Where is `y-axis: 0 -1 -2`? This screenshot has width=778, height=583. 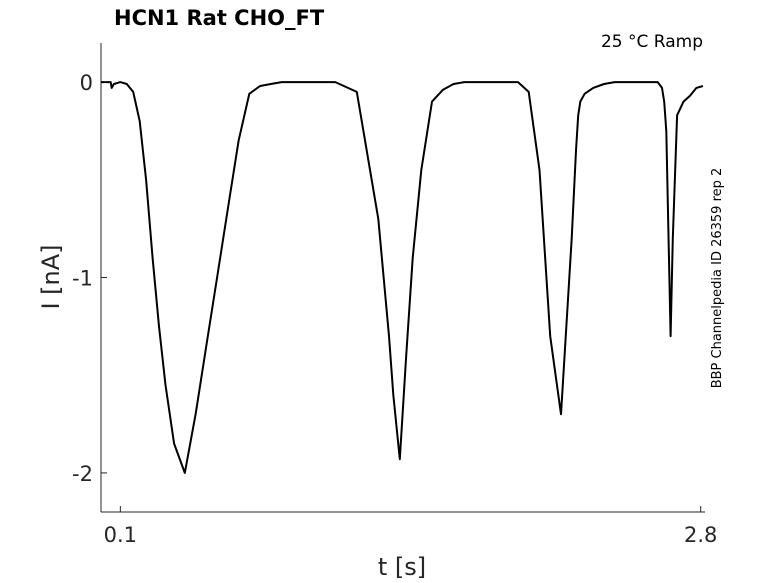 y-axis: 0 -1 -2 is located at coordinates (89, 277).